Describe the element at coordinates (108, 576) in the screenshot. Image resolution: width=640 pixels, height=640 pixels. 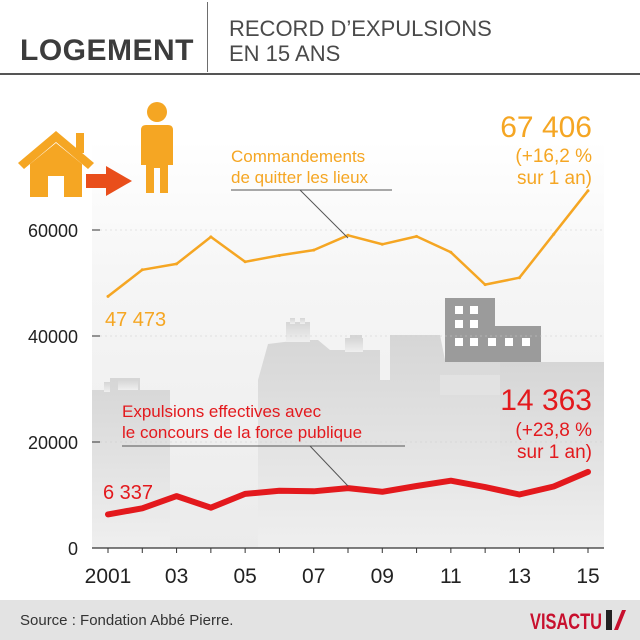
I see `x-tick-label: 2001` at that location.